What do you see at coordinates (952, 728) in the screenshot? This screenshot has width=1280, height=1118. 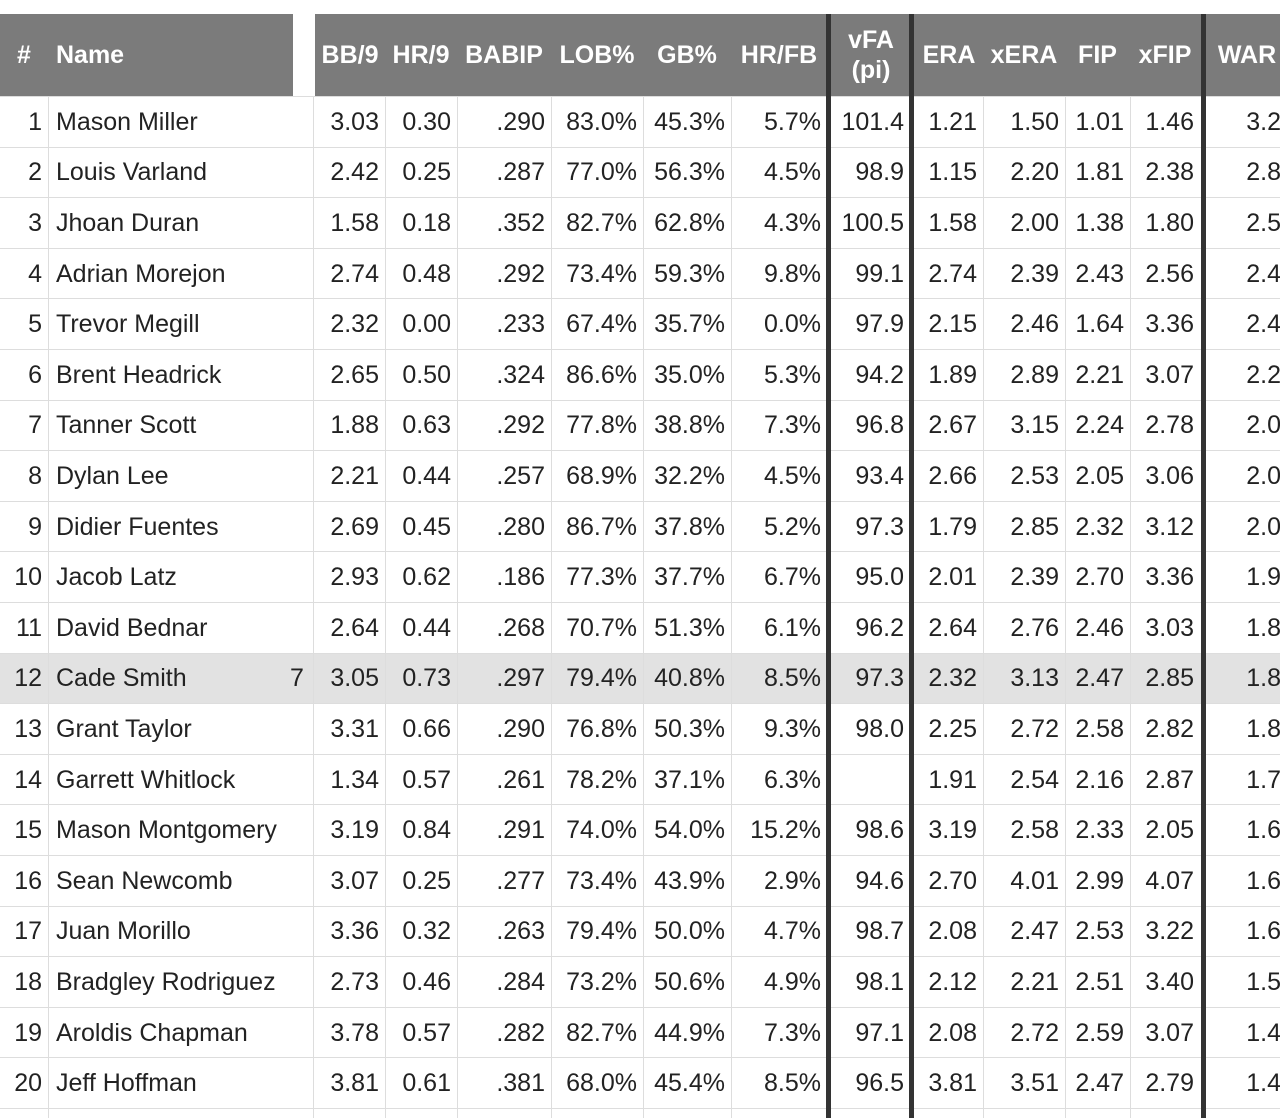 I see `table-cell: 2.25` at bounding box center [952, 728].